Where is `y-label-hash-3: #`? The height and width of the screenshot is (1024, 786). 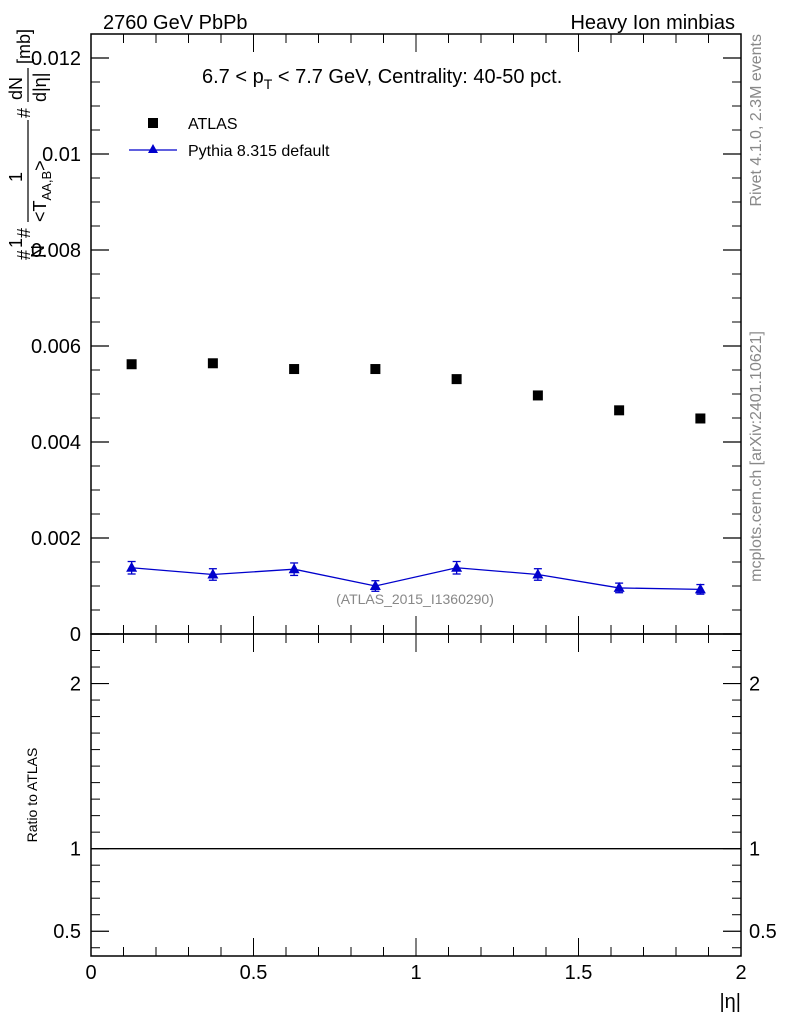
y-label-hash-3: # is located at coordinates (24, 113).